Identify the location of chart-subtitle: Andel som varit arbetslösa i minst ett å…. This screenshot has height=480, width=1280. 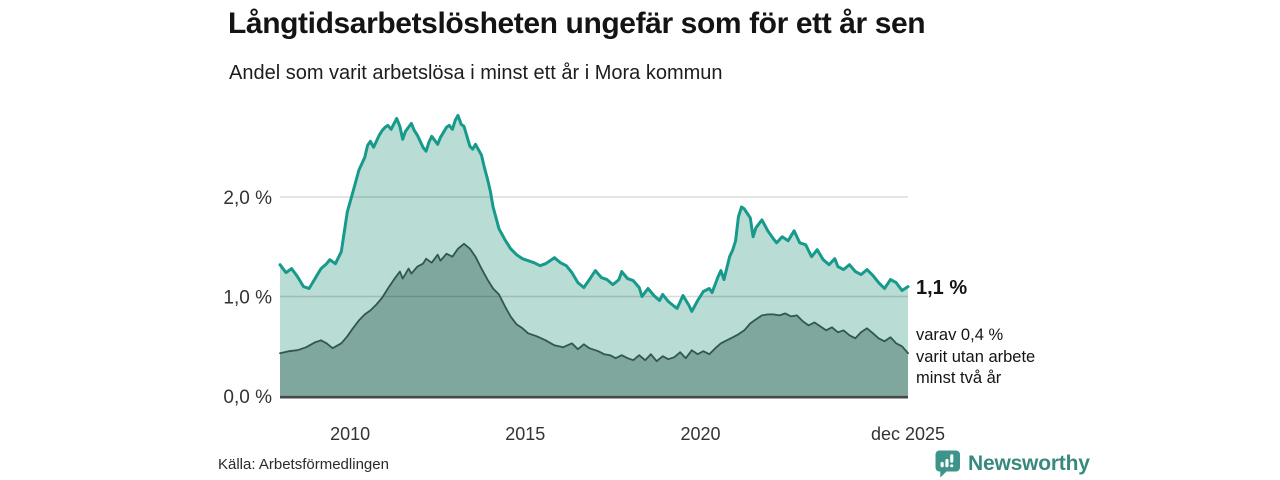
(476, 73).